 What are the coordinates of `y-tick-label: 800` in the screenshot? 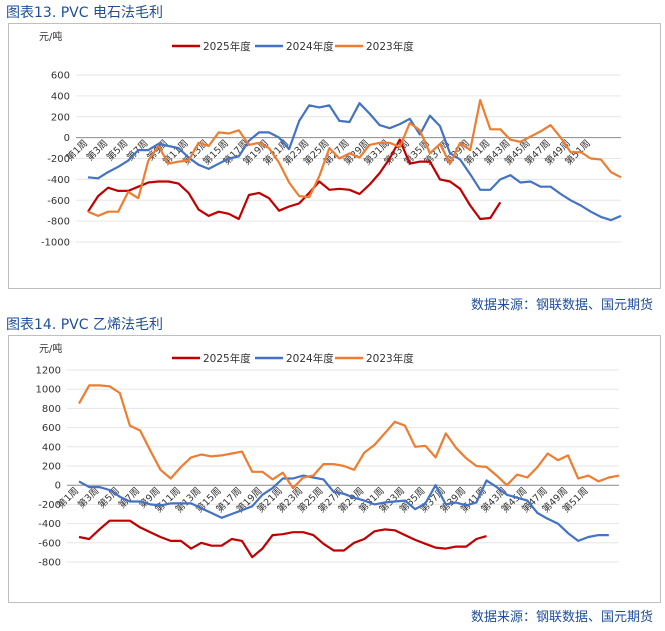 It's located at (51, 409).